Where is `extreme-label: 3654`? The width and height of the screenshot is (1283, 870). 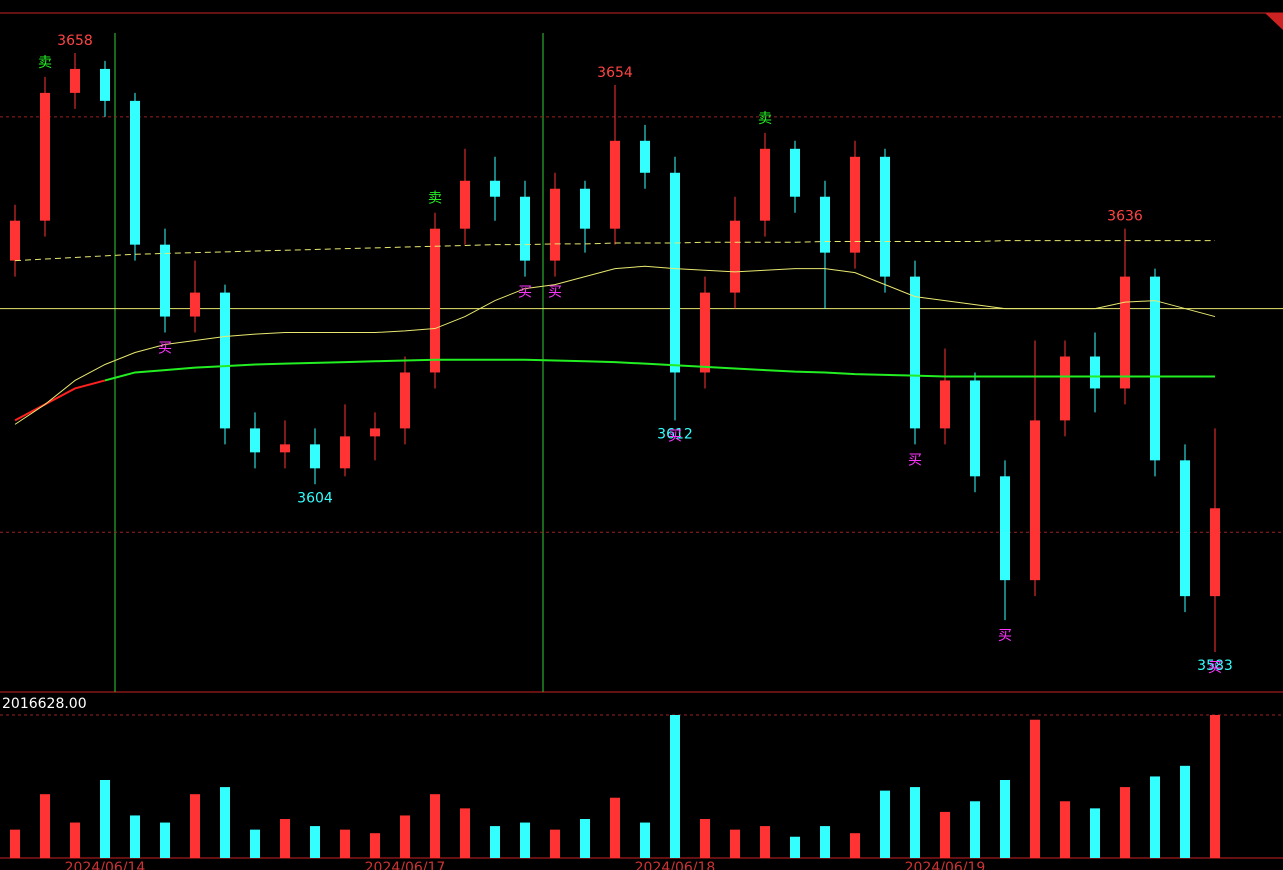
extreme-label: 3654 is located at coordinates (615, 73).